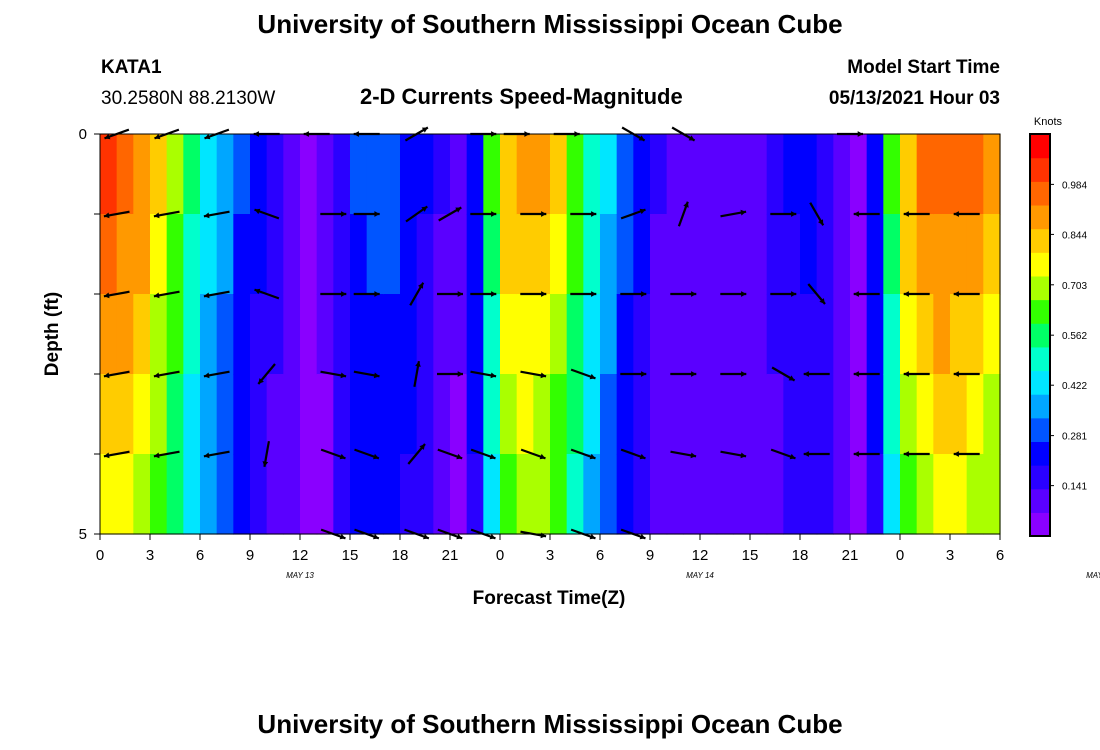 This screenshot has width=1100, height=750. What do you see at coordinates (1074, 185) in the screenshot?
I see `colorbar-tick-label: 0.984` at bounding box center [1074, 185].